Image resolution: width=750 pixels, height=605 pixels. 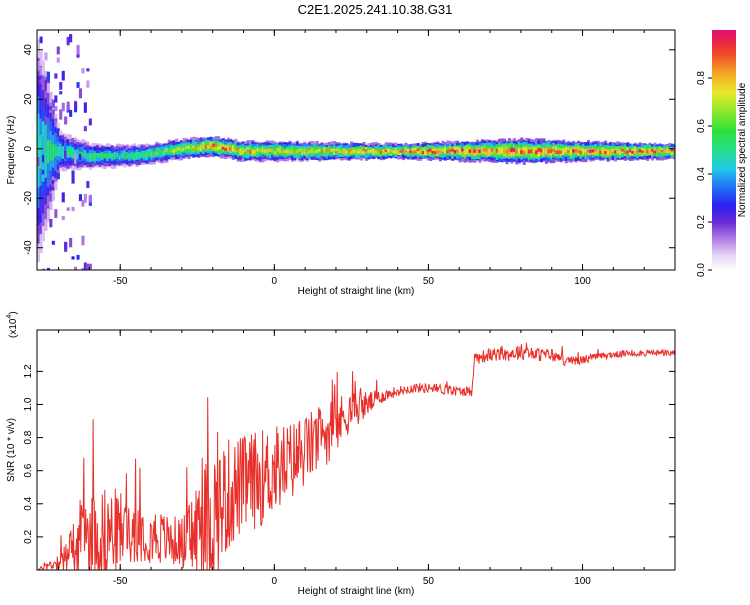 I want to click on colorbar-tick-label: 0.2, so click(x=701, y=222).